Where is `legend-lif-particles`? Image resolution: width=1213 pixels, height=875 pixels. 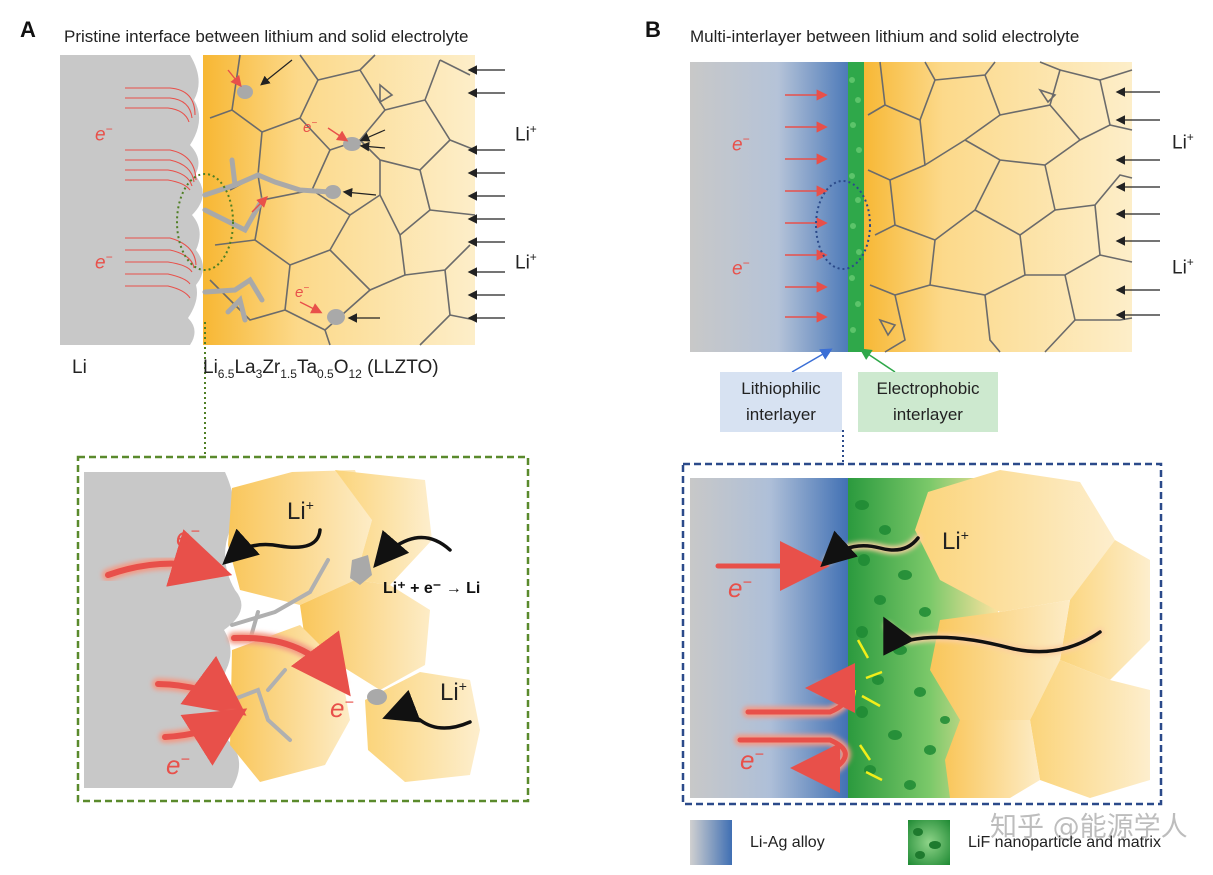 legend-lif-particles is located at coordinates (927, 843).